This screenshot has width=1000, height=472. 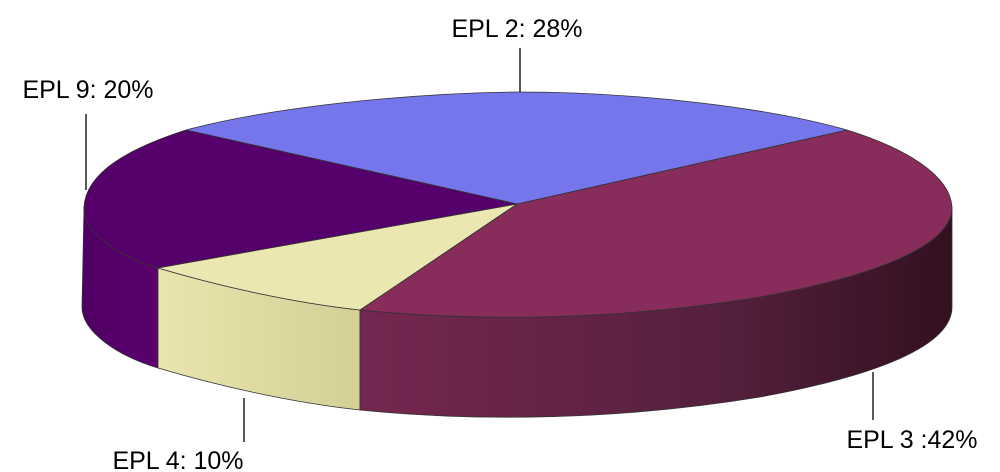 I want to click on slice-epl4, so click(x=337, y=257).